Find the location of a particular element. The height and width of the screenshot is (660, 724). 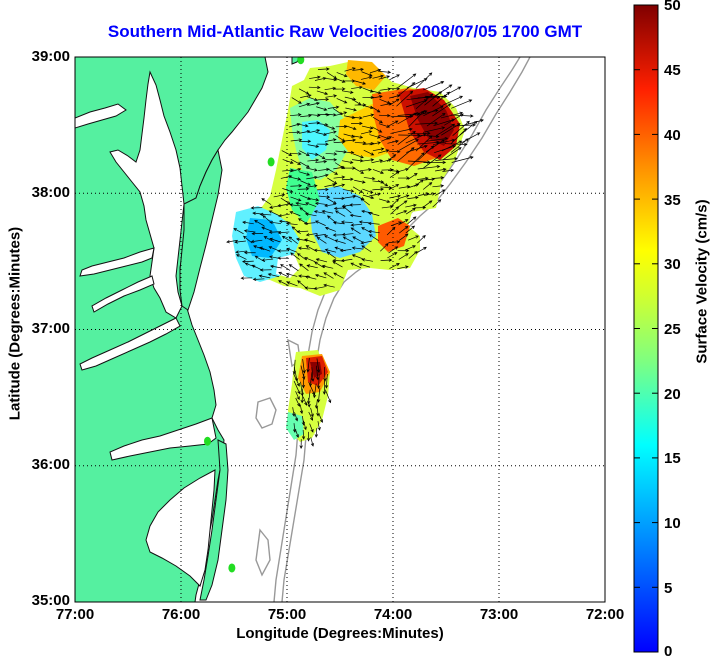

data-gap is located at coordinates (288, 266).